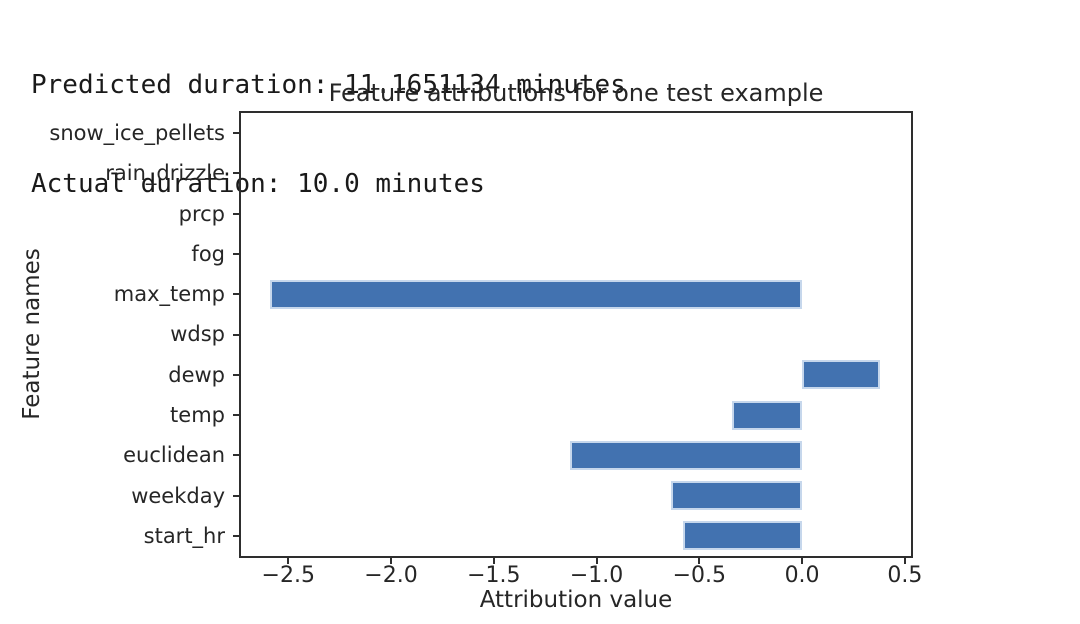 The height and width of the screenshot is (624, 1080). What do you see at coordinates (699, 575) in the screenshot?
I see `x-tick-label-−0.5: −0.5` at bounding box center [699, 575].